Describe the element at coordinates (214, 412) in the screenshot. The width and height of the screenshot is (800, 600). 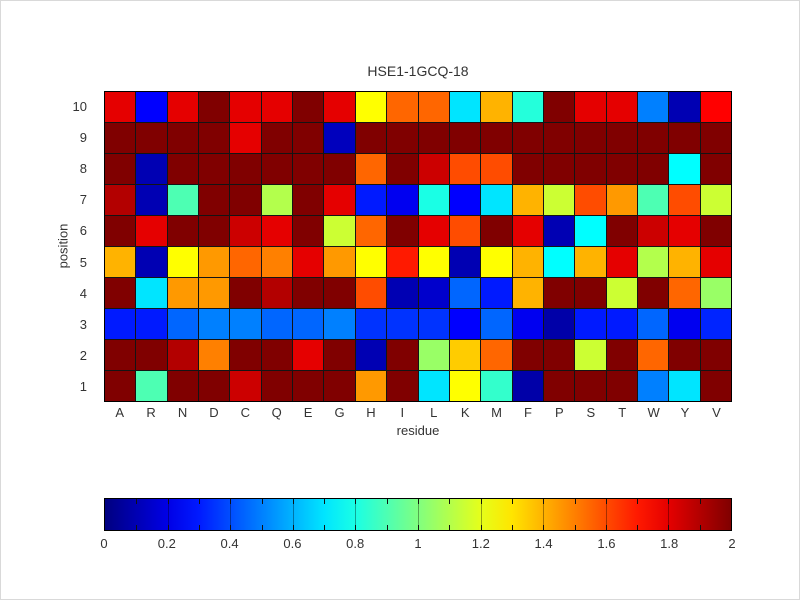
I see `x-tick-label: D` at that location.